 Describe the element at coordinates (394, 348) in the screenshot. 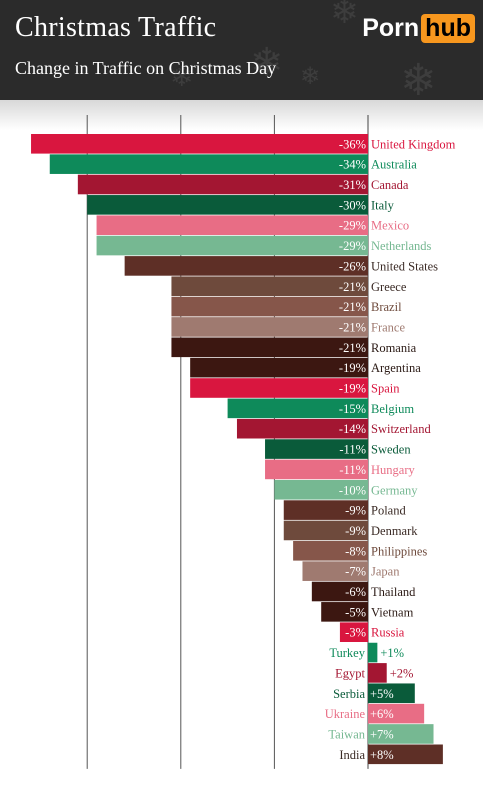

I see `category-label: Romania` at that location.